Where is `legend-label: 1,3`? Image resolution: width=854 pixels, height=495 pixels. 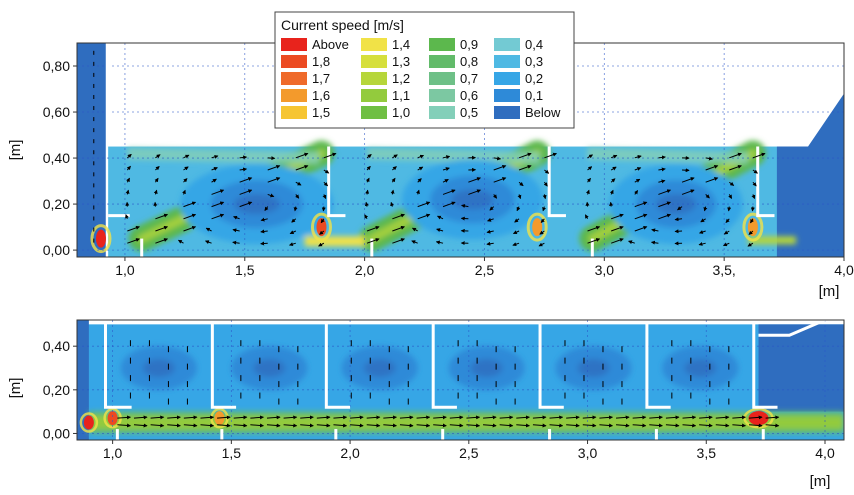 legend-label: 1,3 is located at coordinates (401, 61).